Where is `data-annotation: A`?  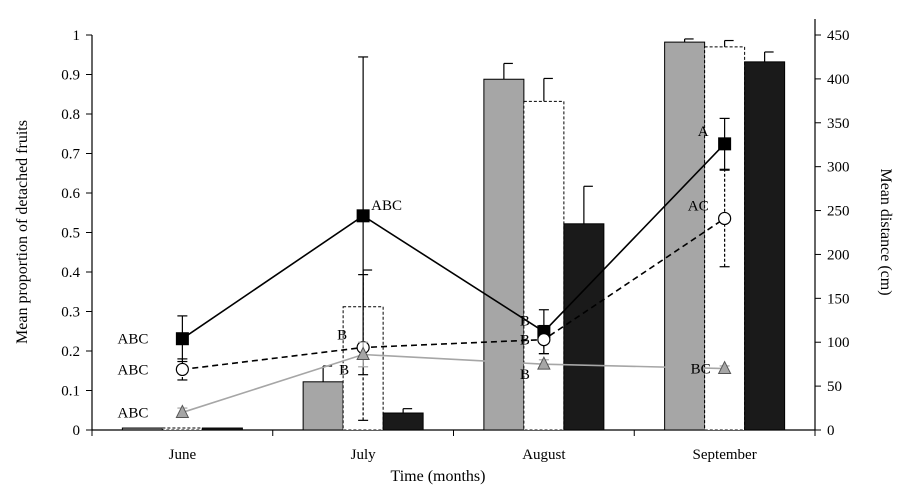
data-annotation: A is located at coordinates (703, 132).